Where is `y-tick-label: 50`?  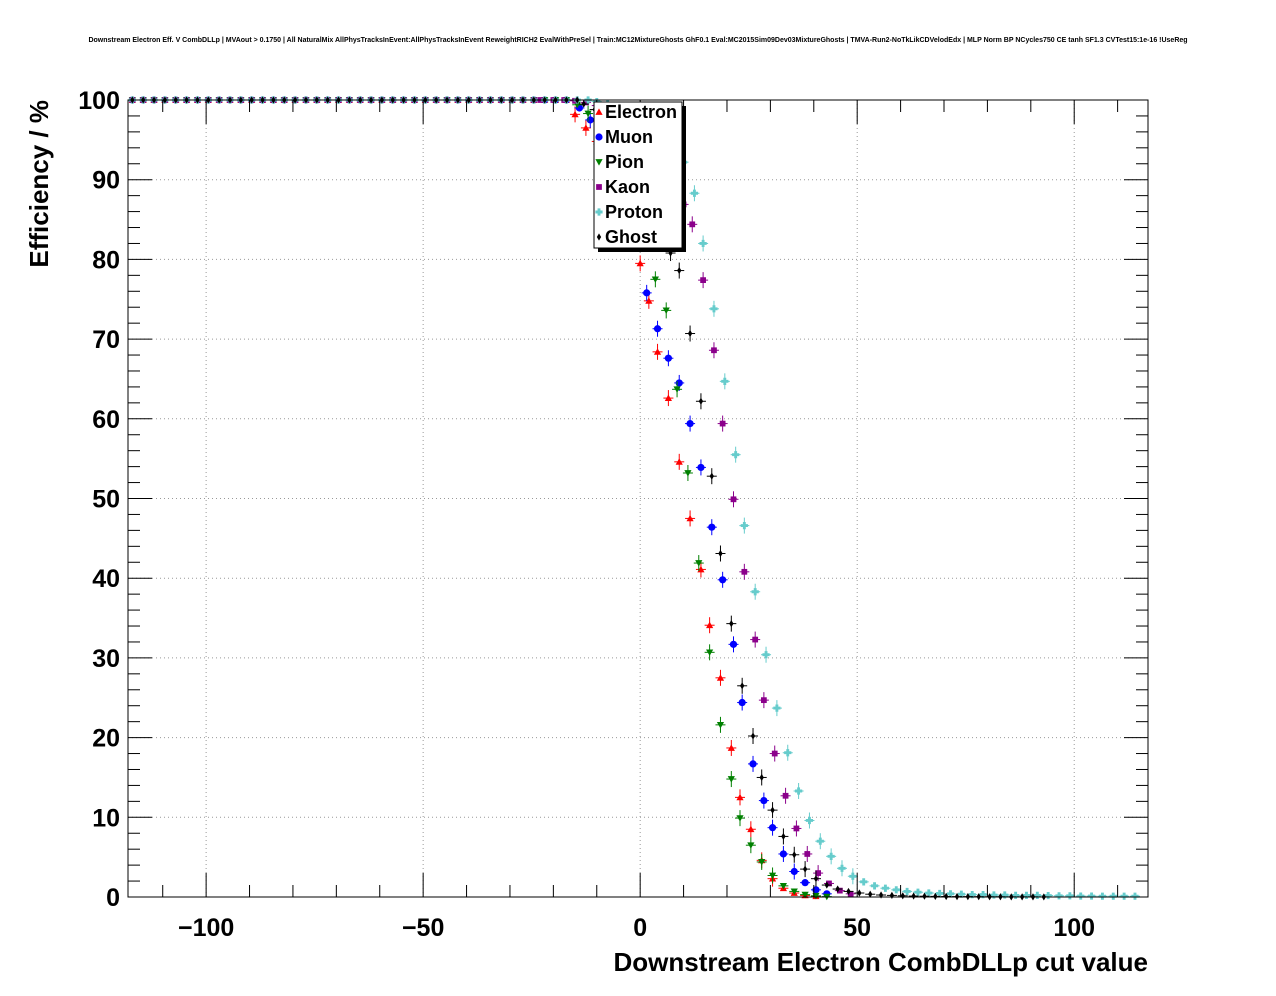
y-tick-label: 50 is located at coordinates (106, 500).